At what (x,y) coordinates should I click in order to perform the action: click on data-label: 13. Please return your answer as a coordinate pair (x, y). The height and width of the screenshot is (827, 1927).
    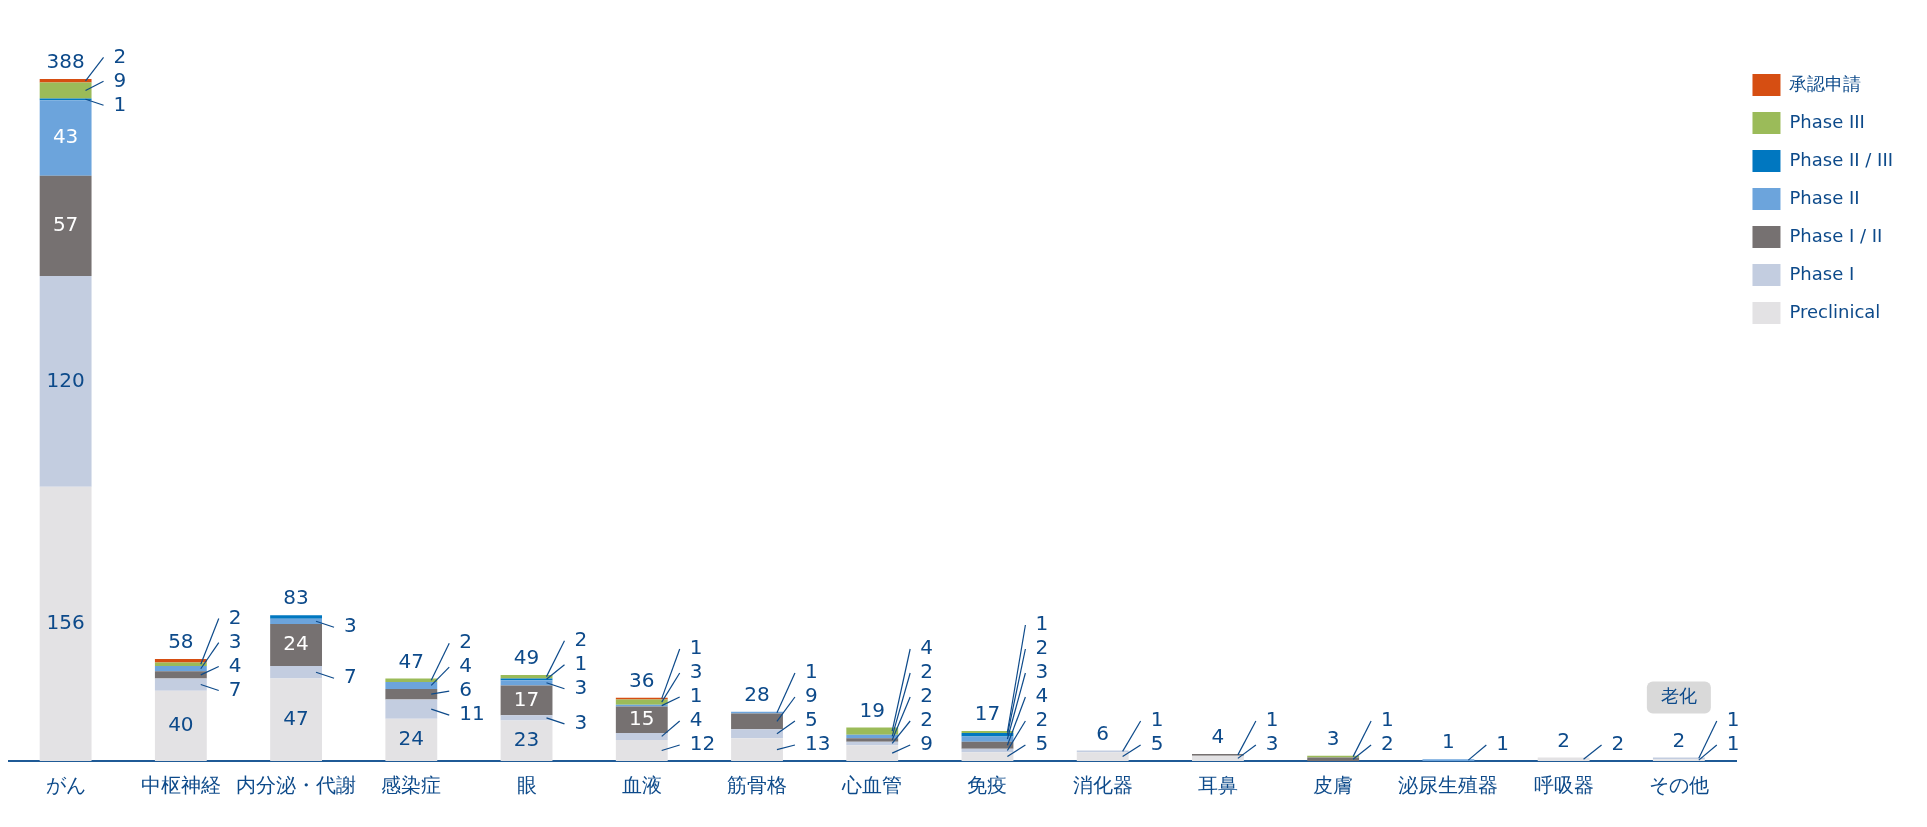
    Looking at the image, I should click on (817, 743).